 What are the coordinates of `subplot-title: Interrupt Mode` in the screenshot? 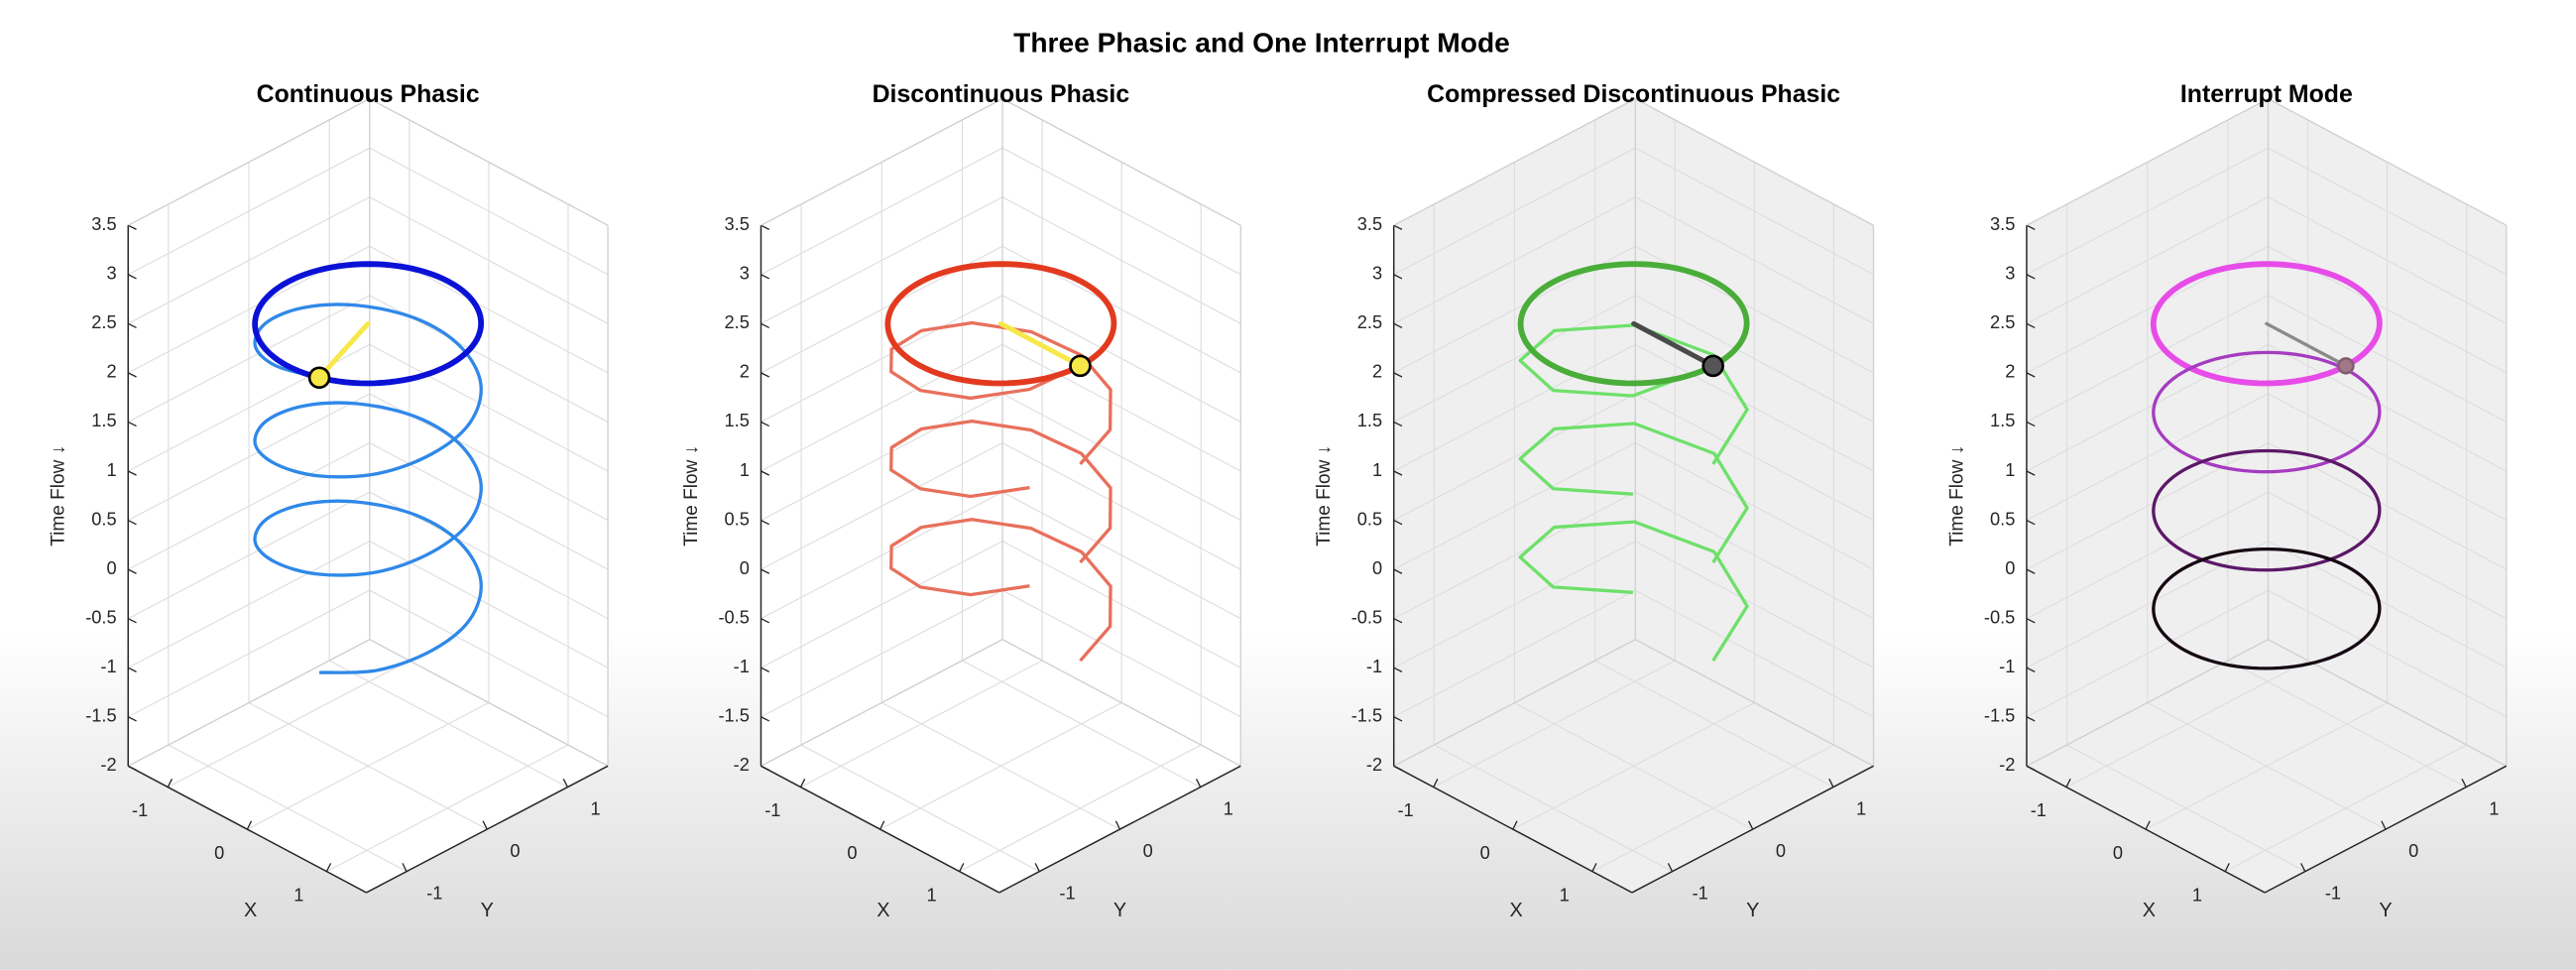 It's located at (2267, 94).